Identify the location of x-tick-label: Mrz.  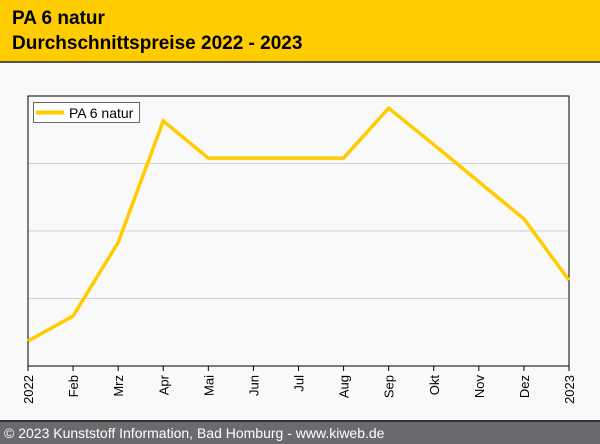
(118, 386).